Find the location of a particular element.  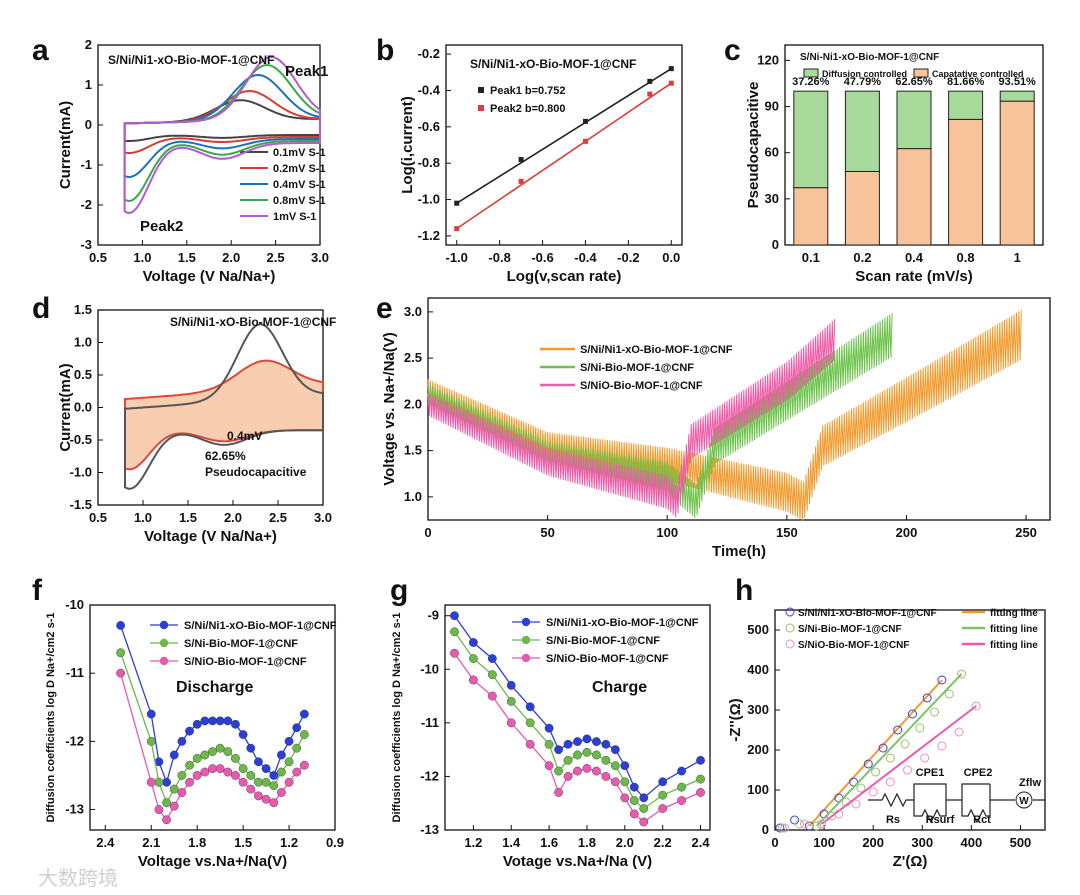

c-legend-label: Capatative controlled is located at coordinates (978, 74).